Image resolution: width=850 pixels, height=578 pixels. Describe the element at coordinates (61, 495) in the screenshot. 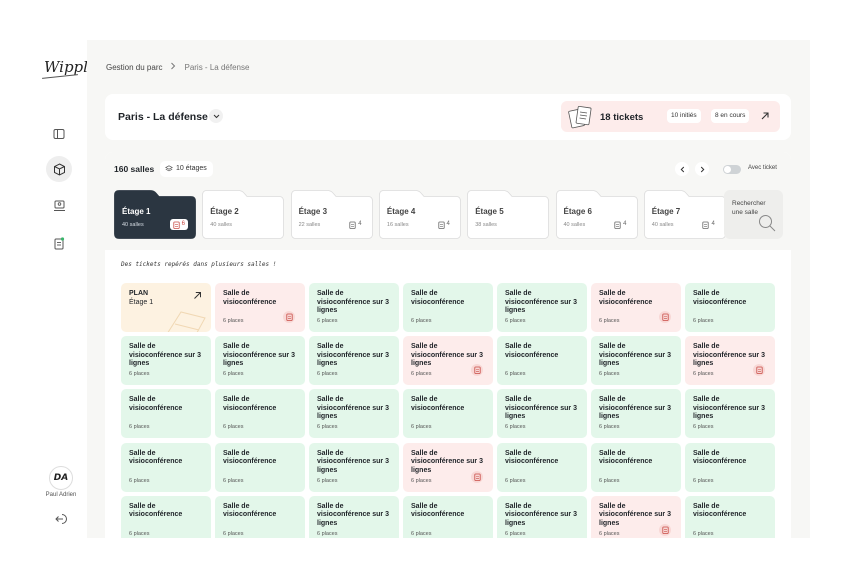

I see `user-name: Paul Adrien` at that location.